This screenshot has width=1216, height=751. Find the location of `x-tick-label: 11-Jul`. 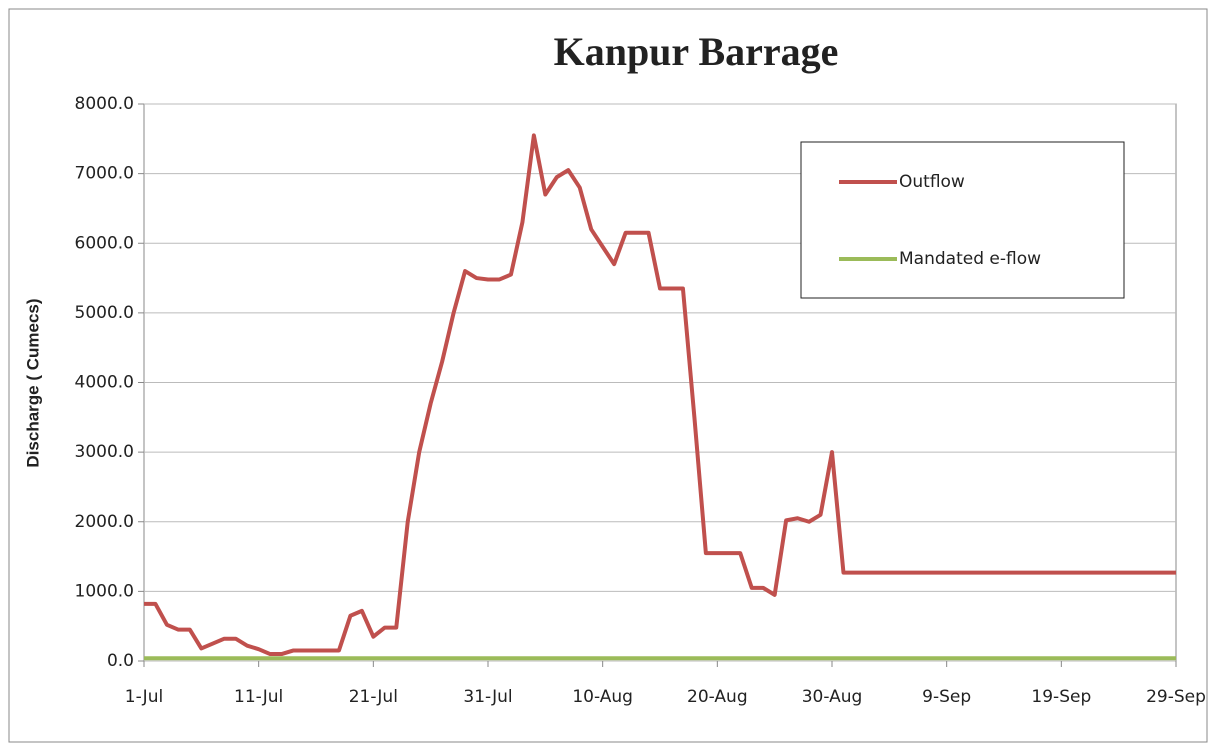

x-tick-label: 11-Jul is located at coordinates (258, 697).